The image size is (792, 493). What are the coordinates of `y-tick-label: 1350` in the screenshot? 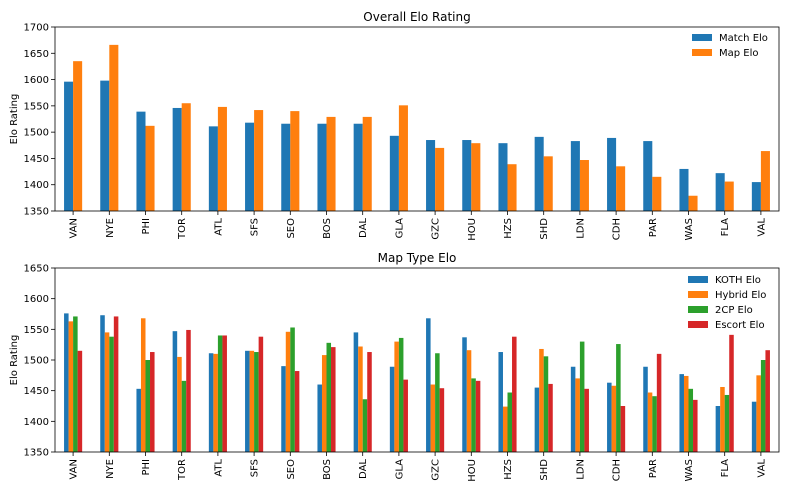 It's located at (36, 212).